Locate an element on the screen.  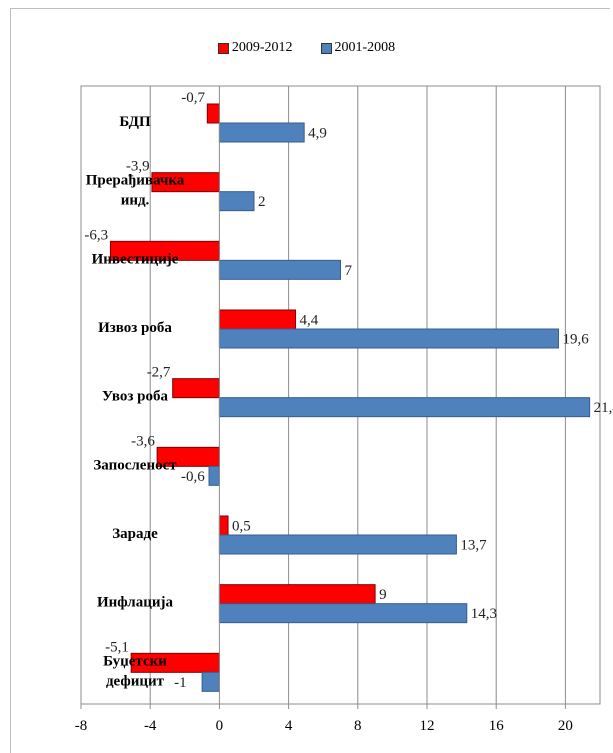
data-label-series-2: 4,9 is located at coordinates (317, 134).